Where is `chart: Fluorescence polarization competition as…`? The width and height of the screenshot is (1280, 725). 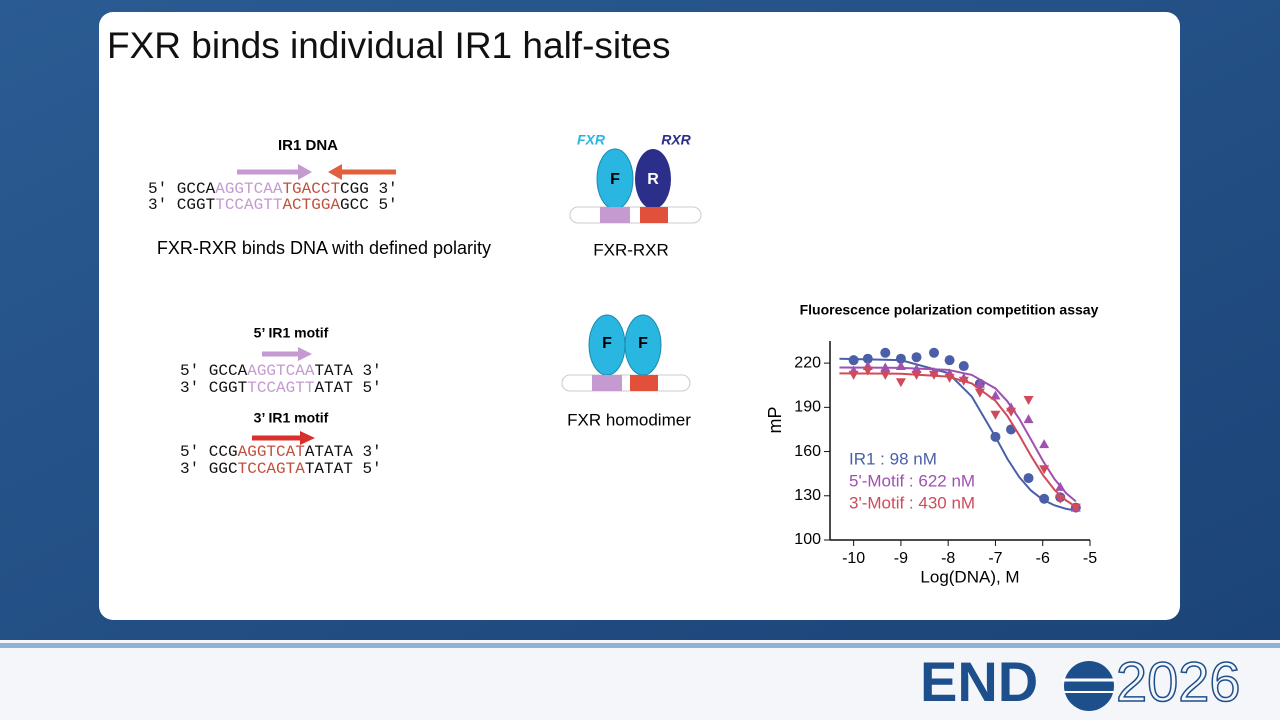 chart: Fluorescence polarization competition as… is located at coordinates (932, 444).